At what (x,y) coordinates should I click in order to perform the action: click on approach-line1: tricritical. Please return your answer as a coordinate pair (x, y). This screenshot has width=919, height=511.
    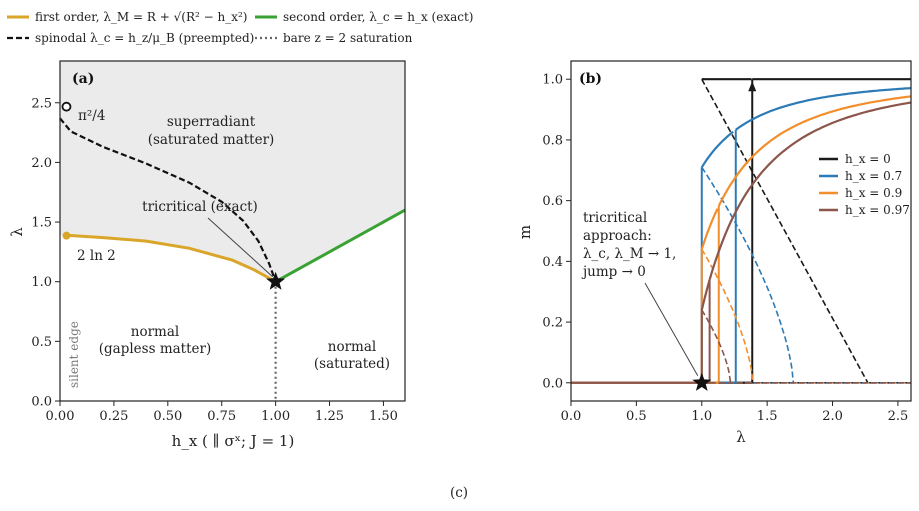
    Looking at the image, I should click on (615, 218).